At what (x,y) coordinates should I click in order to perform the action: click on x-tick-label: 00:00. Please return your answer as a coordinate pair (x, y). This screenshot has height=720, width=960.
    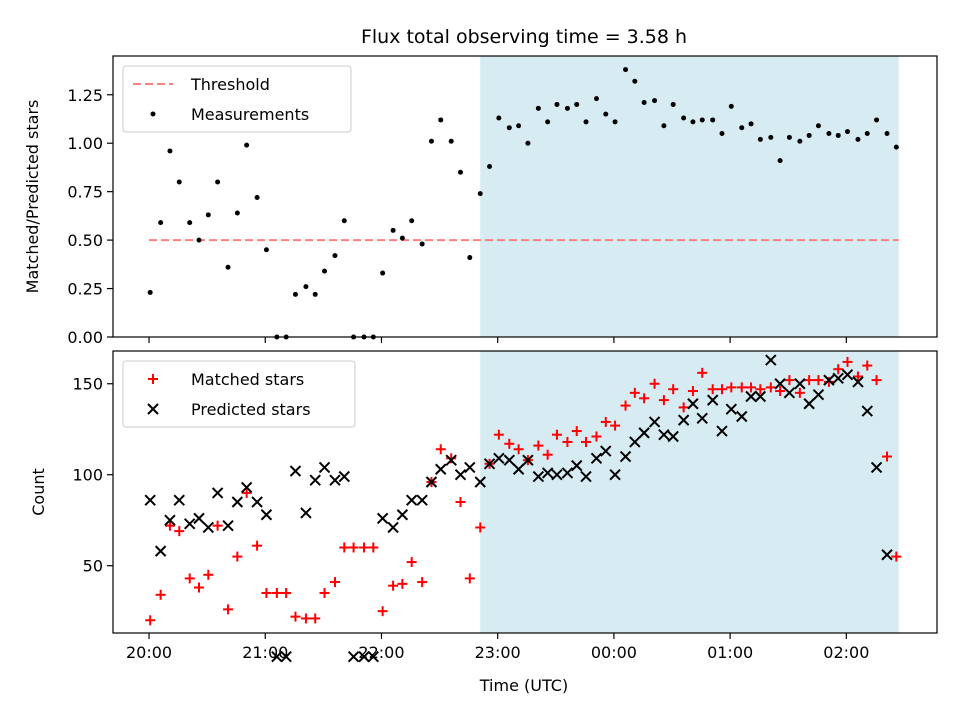
    Looking at the image, I should click on (614, 652).